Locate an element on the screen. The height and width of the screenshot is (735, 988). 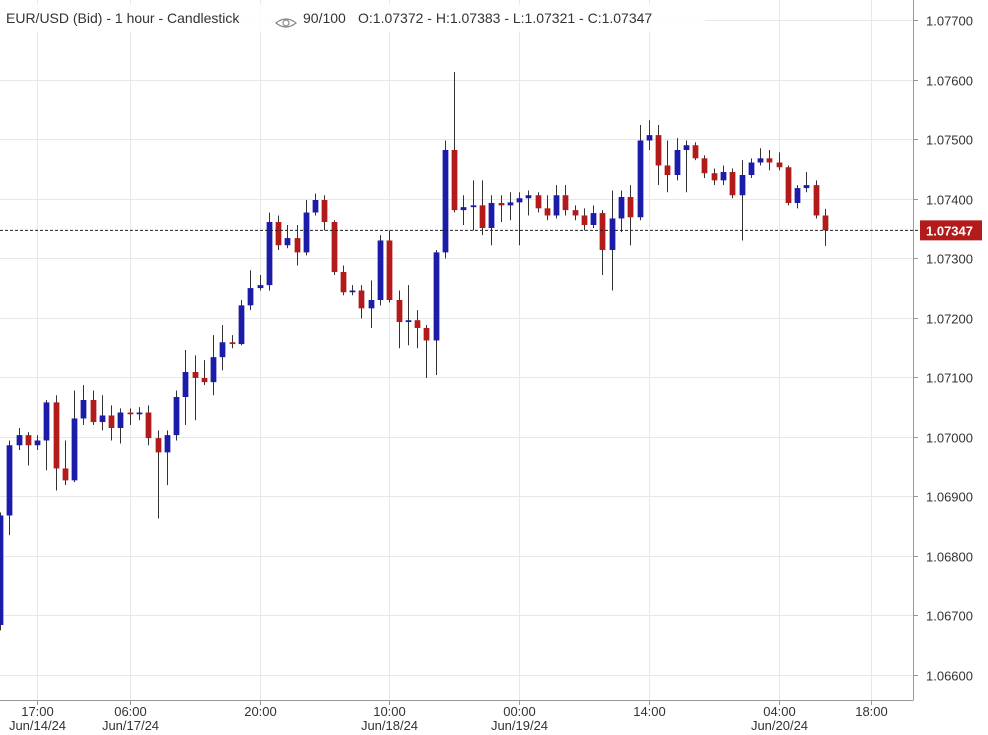
last-price-label: 1.07347 is located at coordinates (949, 230).